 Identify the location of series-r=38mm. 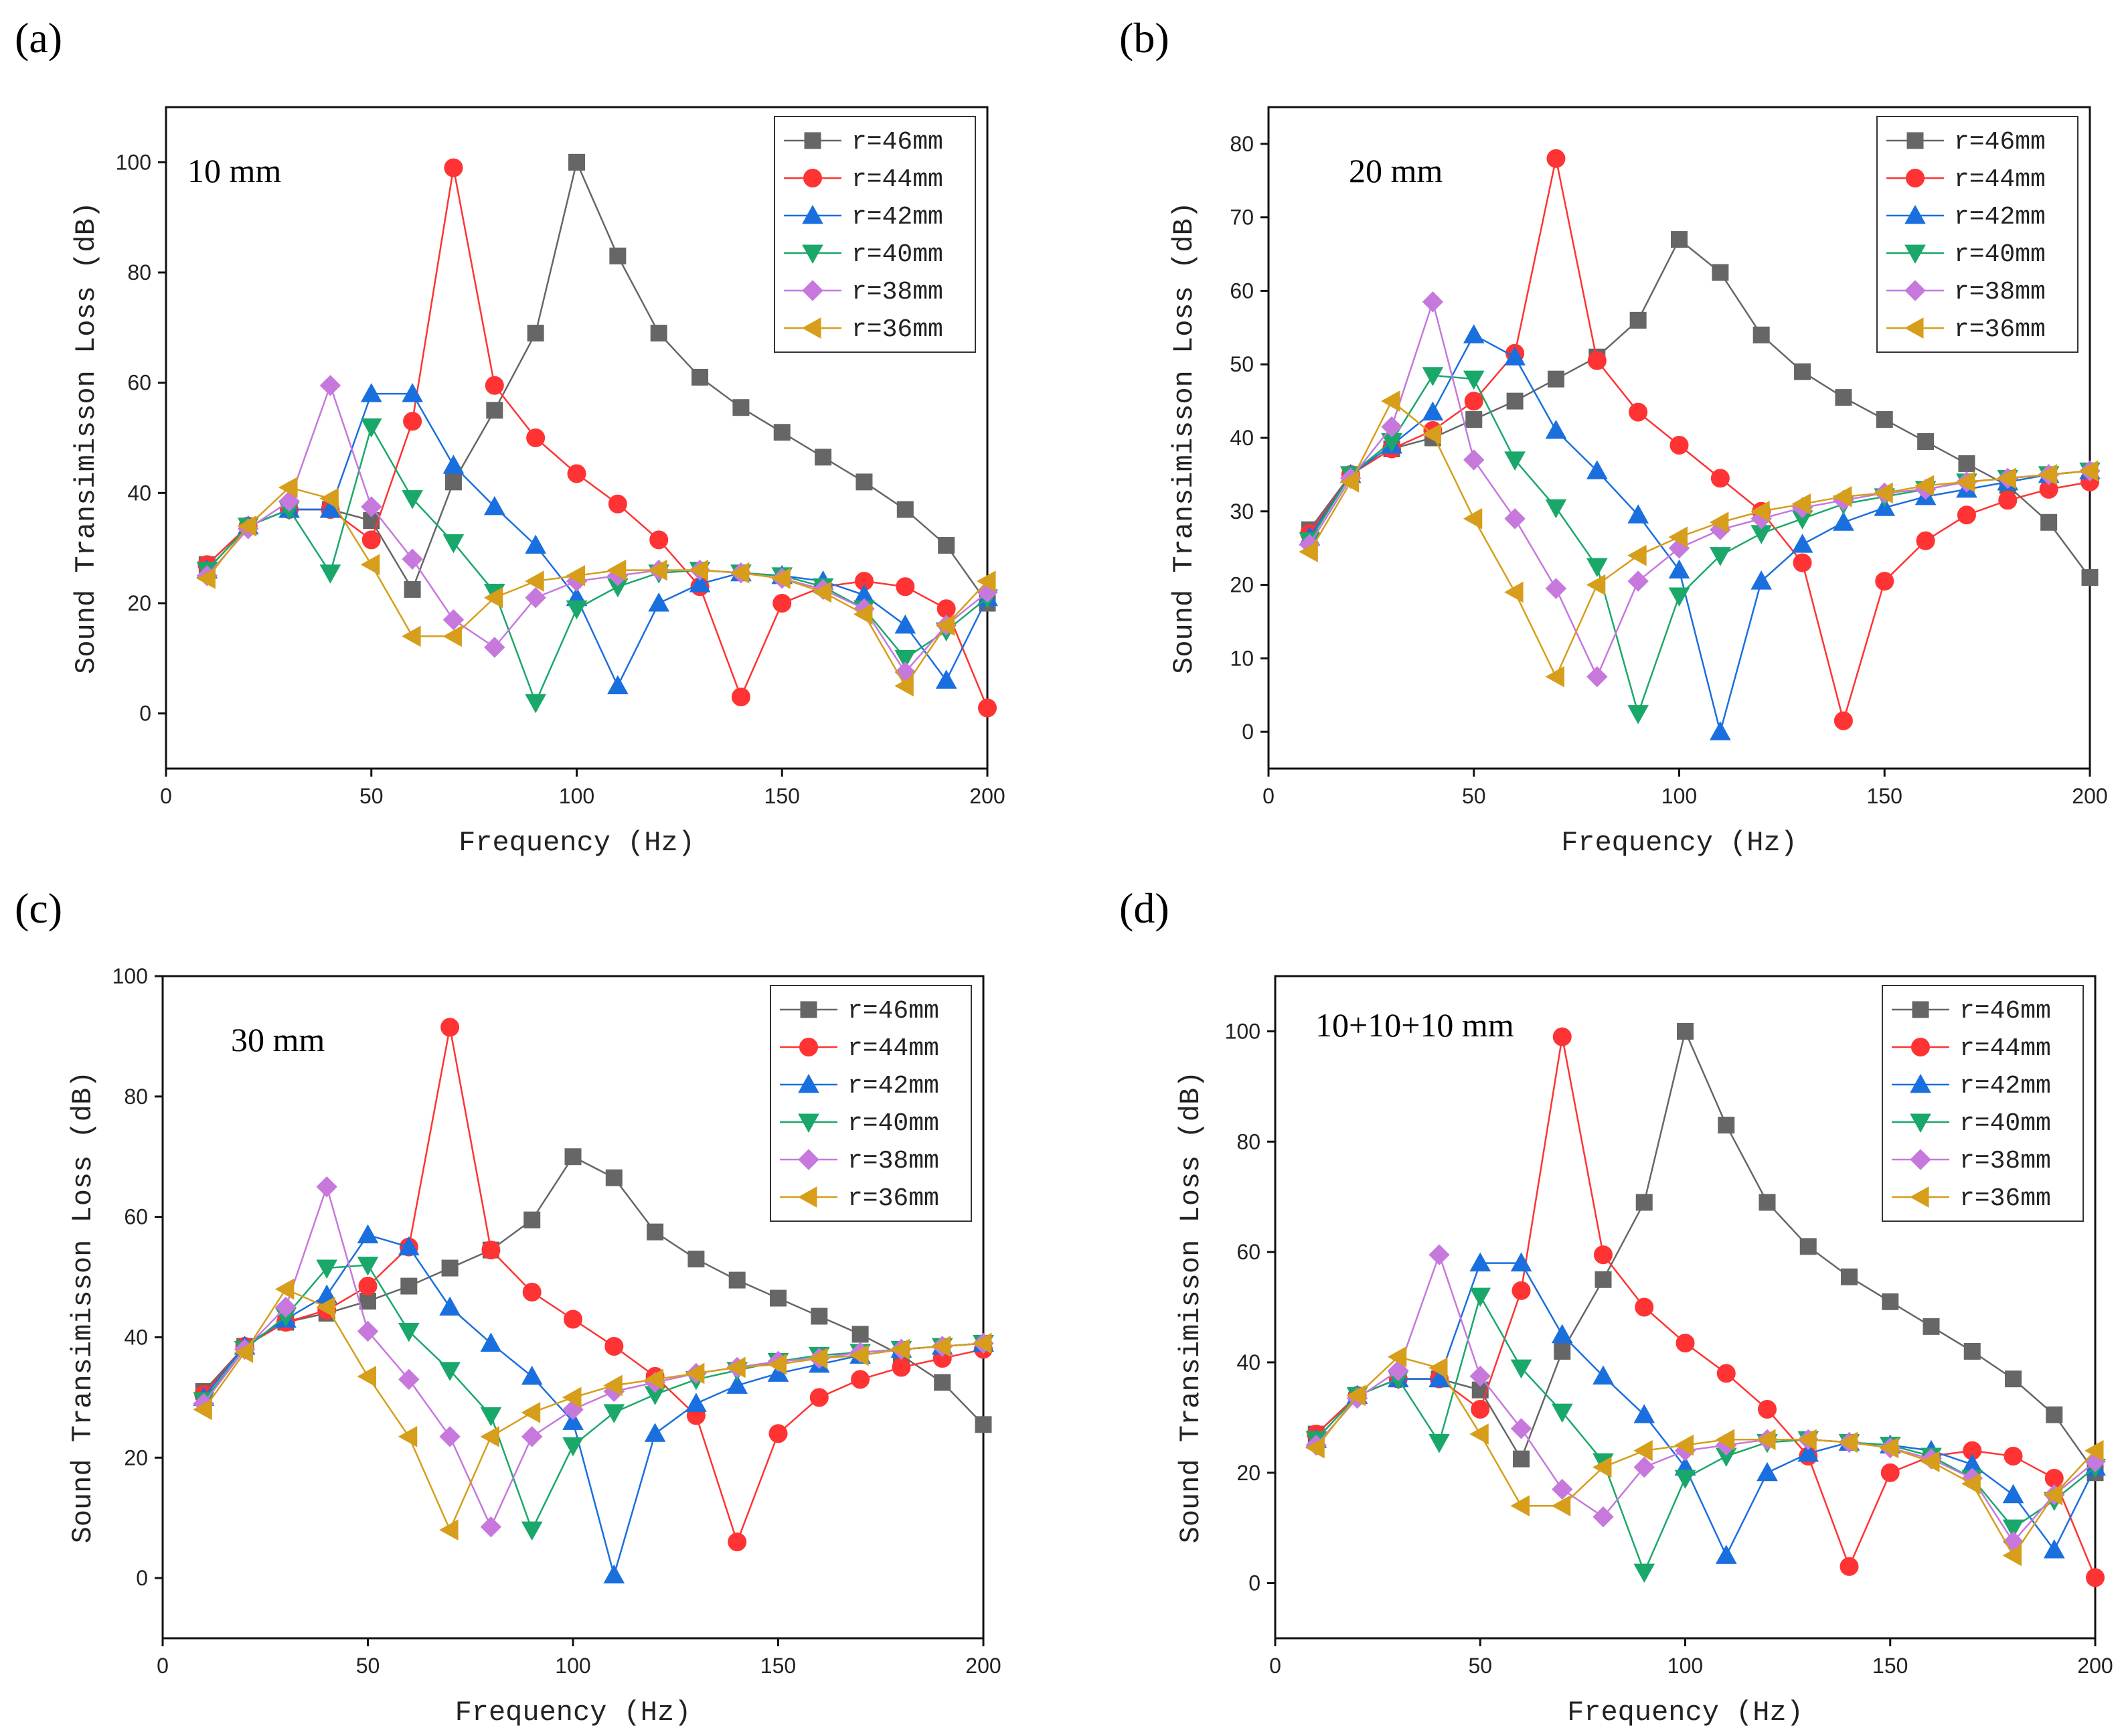
(593, 1357).